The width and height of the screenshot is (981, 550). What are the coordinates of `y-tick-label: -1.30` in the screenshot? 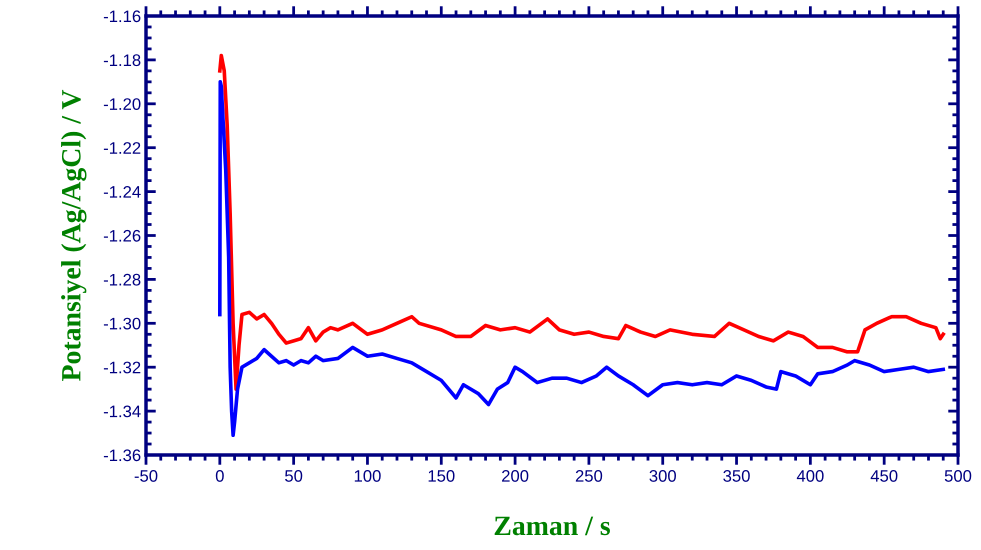 It's located at (122, 324).